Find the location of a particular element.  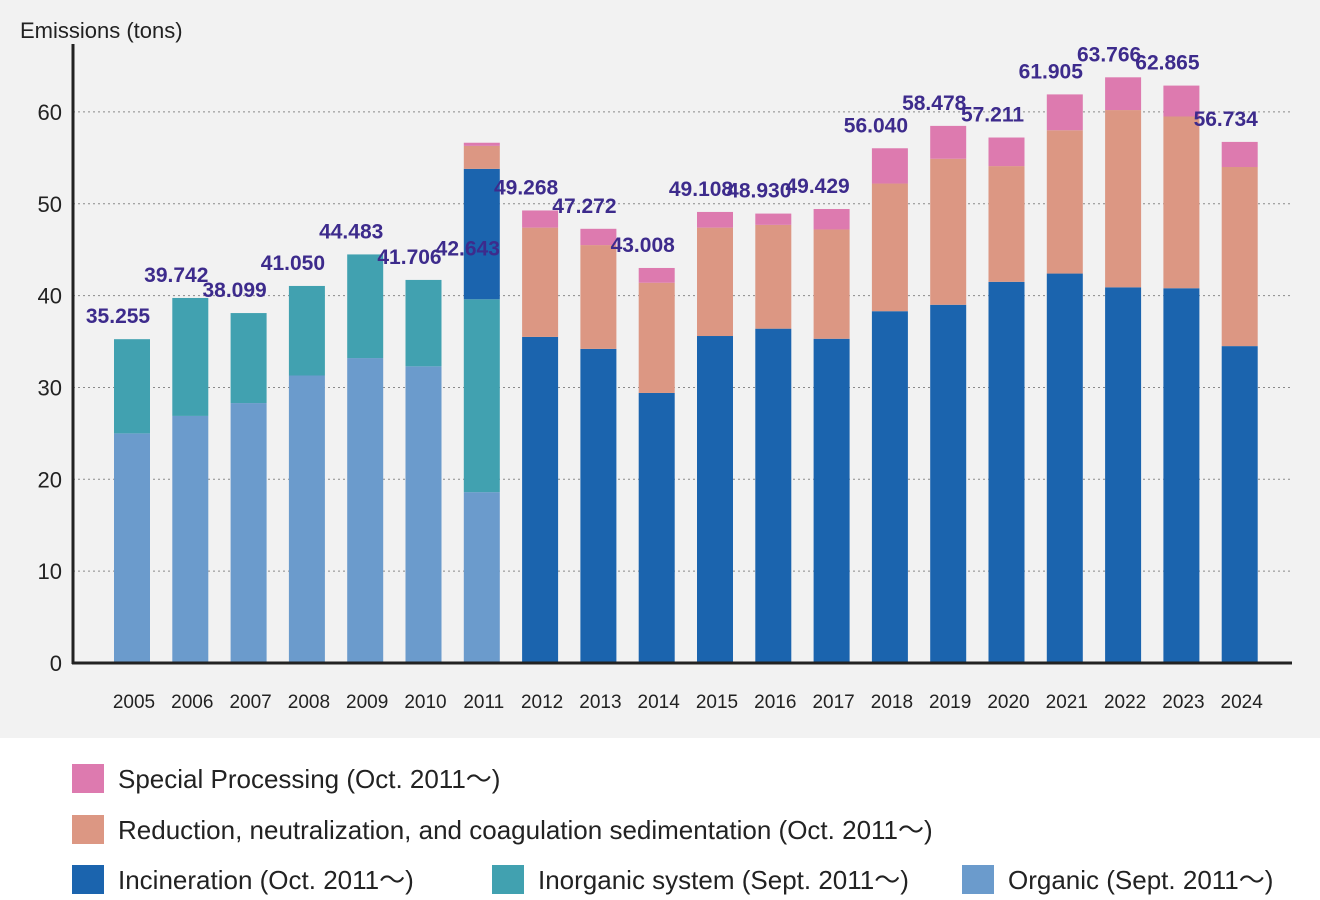

total-label-2007: 38.099 is located at coordinates (234, 290).